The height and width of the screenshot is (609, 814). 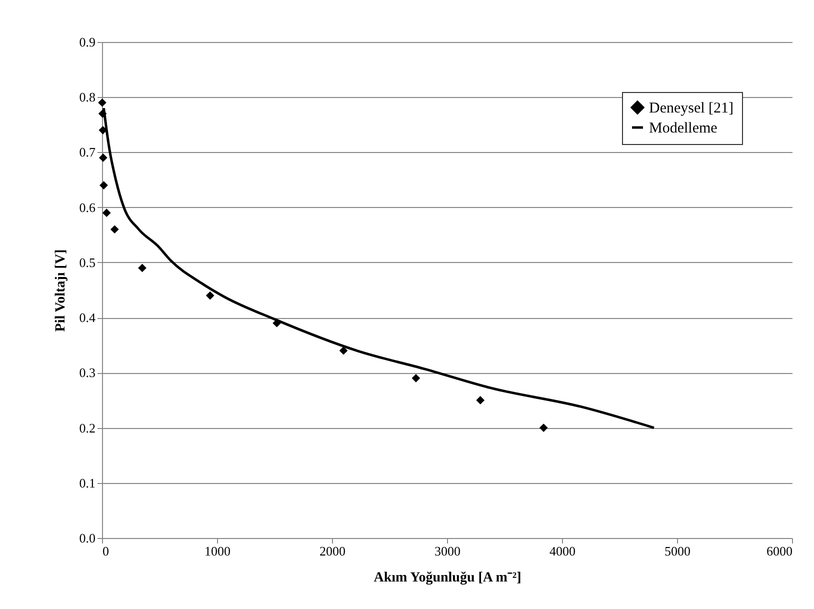 What do you see at coordinates (448, 578) in the screenshot?
I see `x-axis-title: Akım Yoğunluğu [A m⁻²]` at bounding box center [448, 578].